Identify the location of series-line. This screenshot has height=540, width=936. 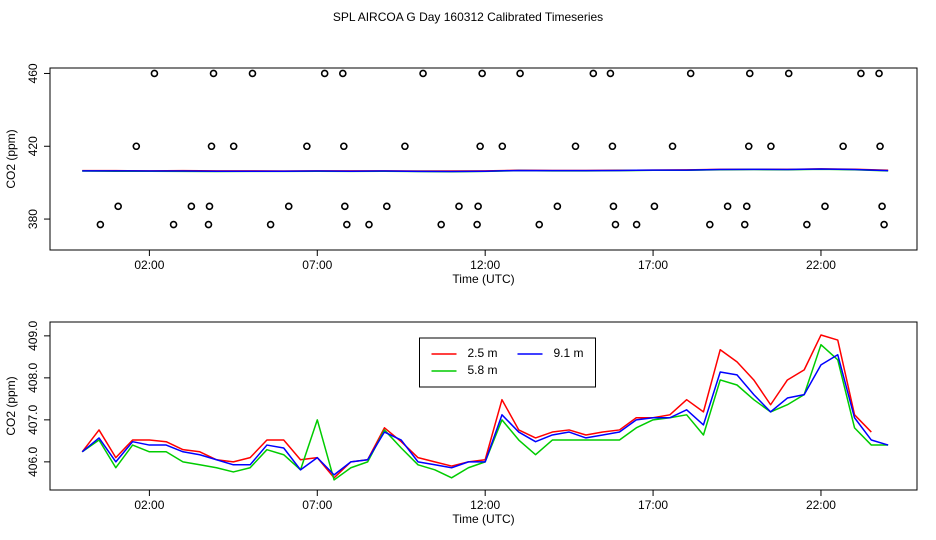
(485, 170).